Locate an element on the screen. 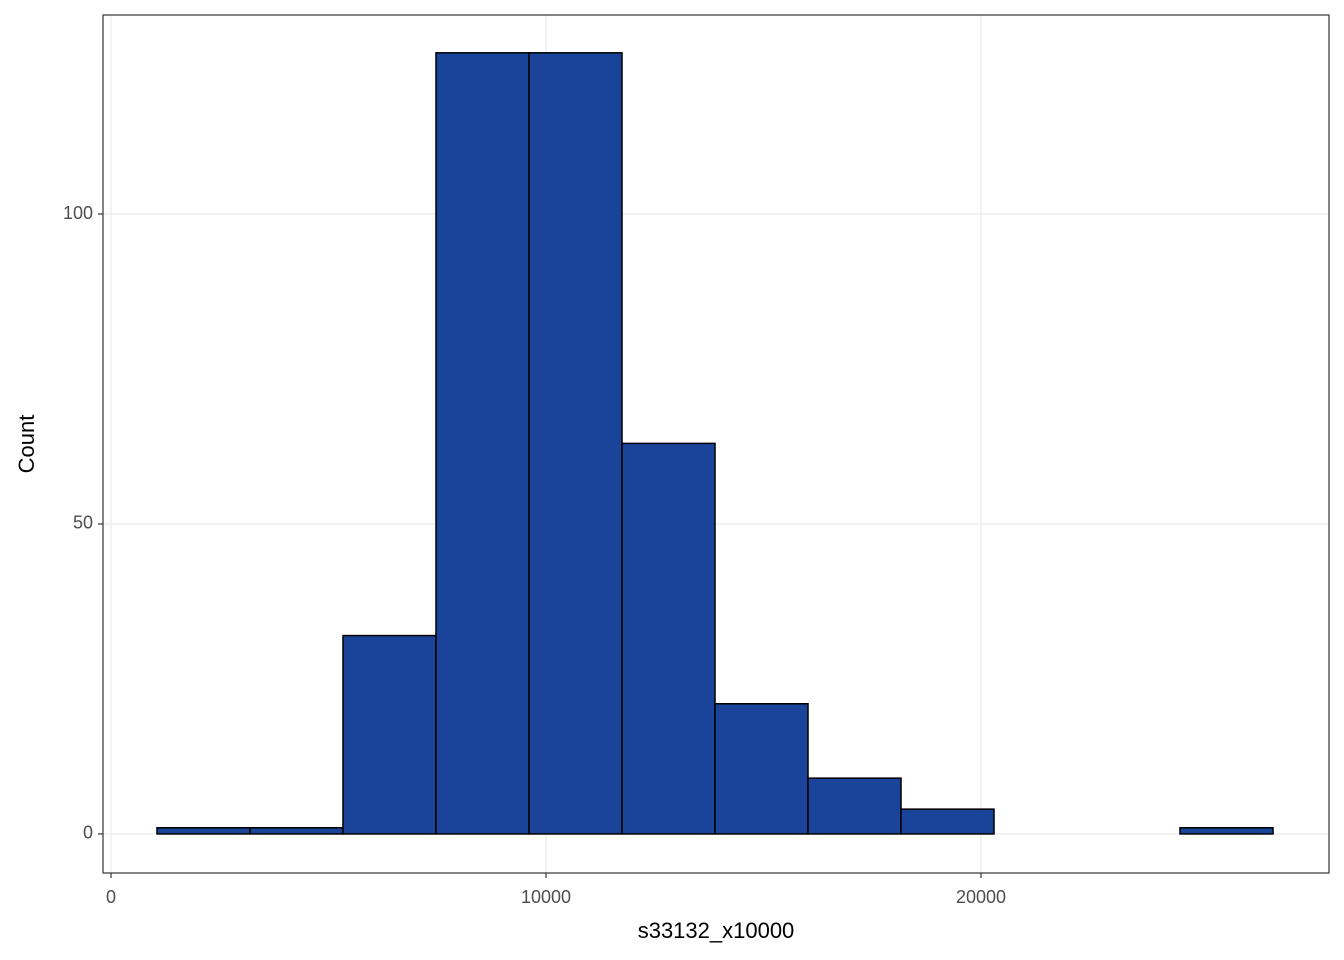 Image resolution: width=1344 pixels, height=960 pixels. y-tick-label: 50 is located at coordinates (83, 523).